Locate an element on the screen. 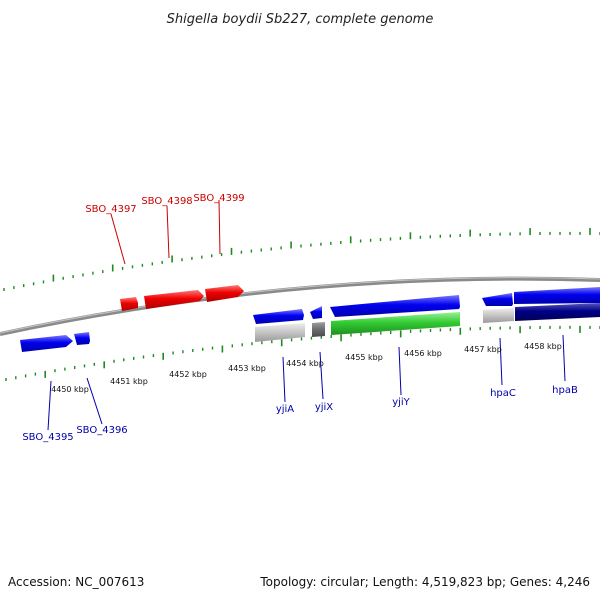 The width and height of the screenshot is (600, 600). label-line-sbo4395 is located at coordinates (49, 405).